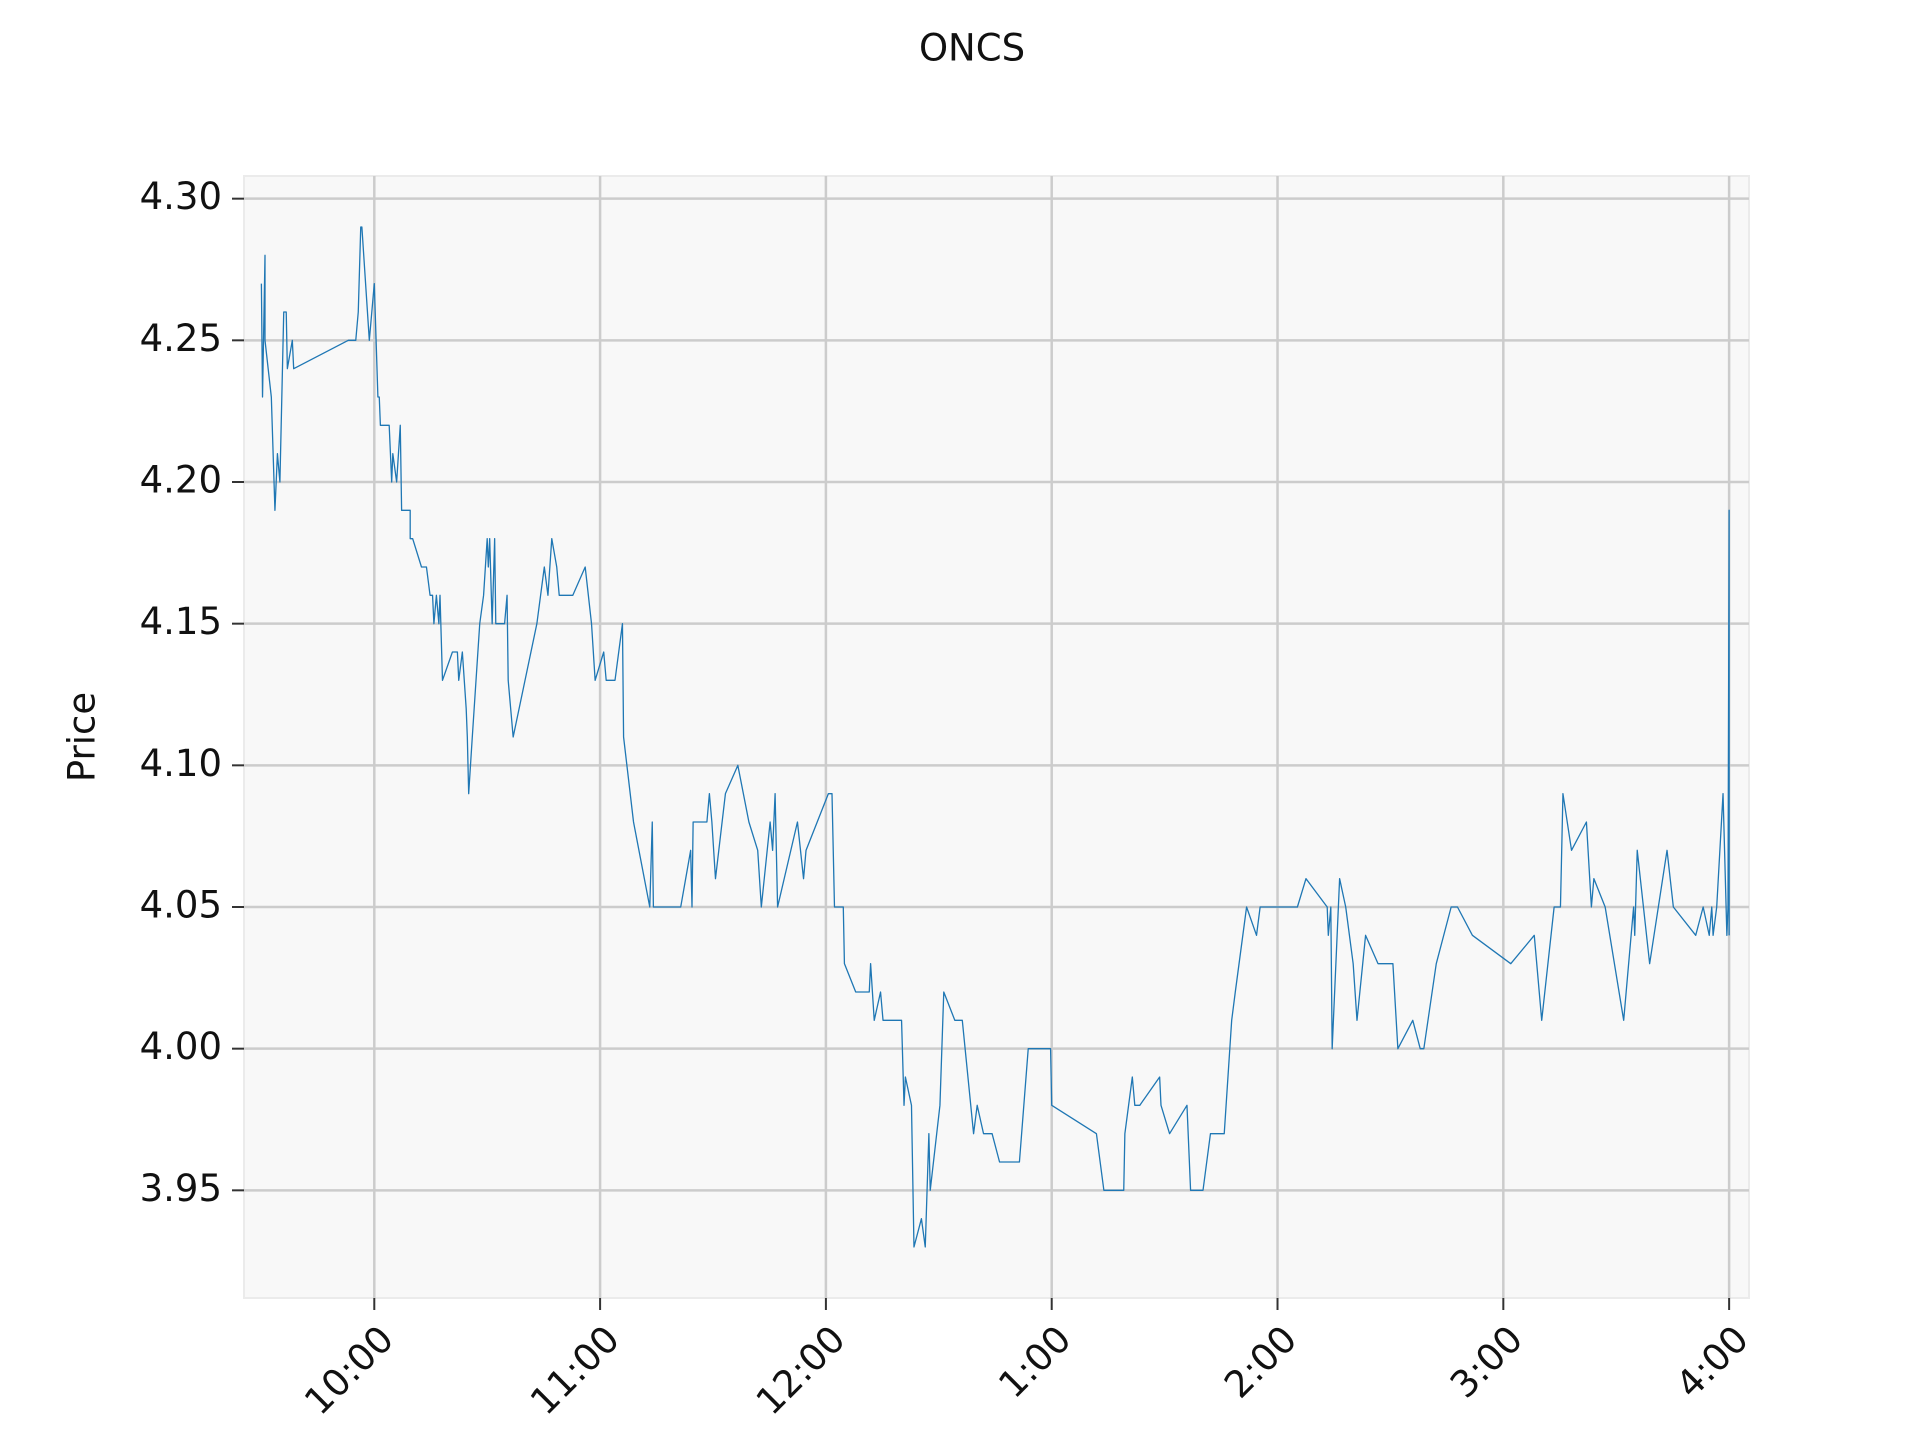 The image size is (1920, 1440). What do you see at coordinates (82, 737) in the screenshot?
I see `y-axis-label: Price` at bounding box center [82, 737].